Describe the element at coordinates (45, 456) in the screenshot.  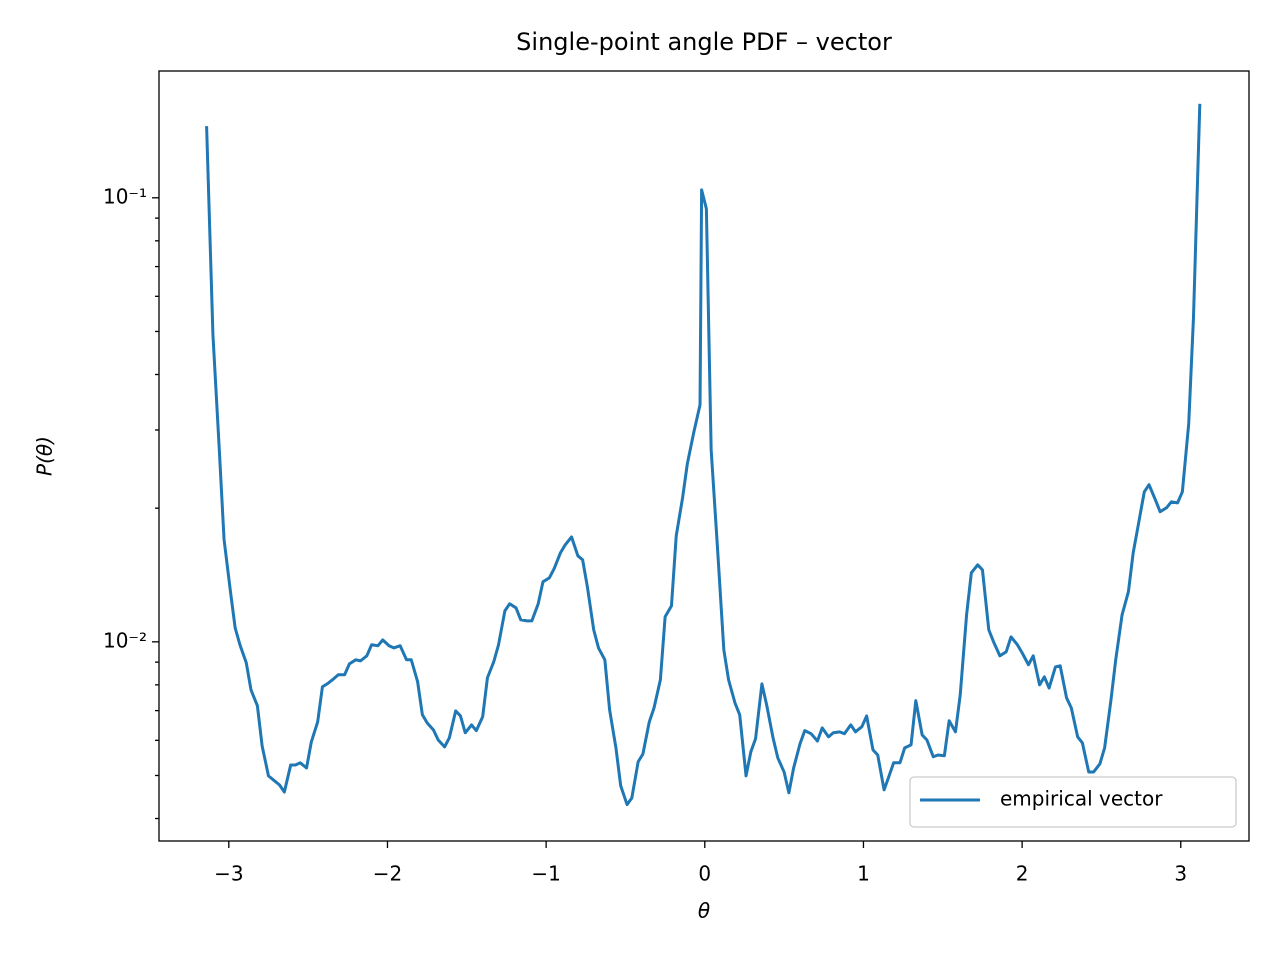
I see `y-axis-label: P(θ)` at that location.